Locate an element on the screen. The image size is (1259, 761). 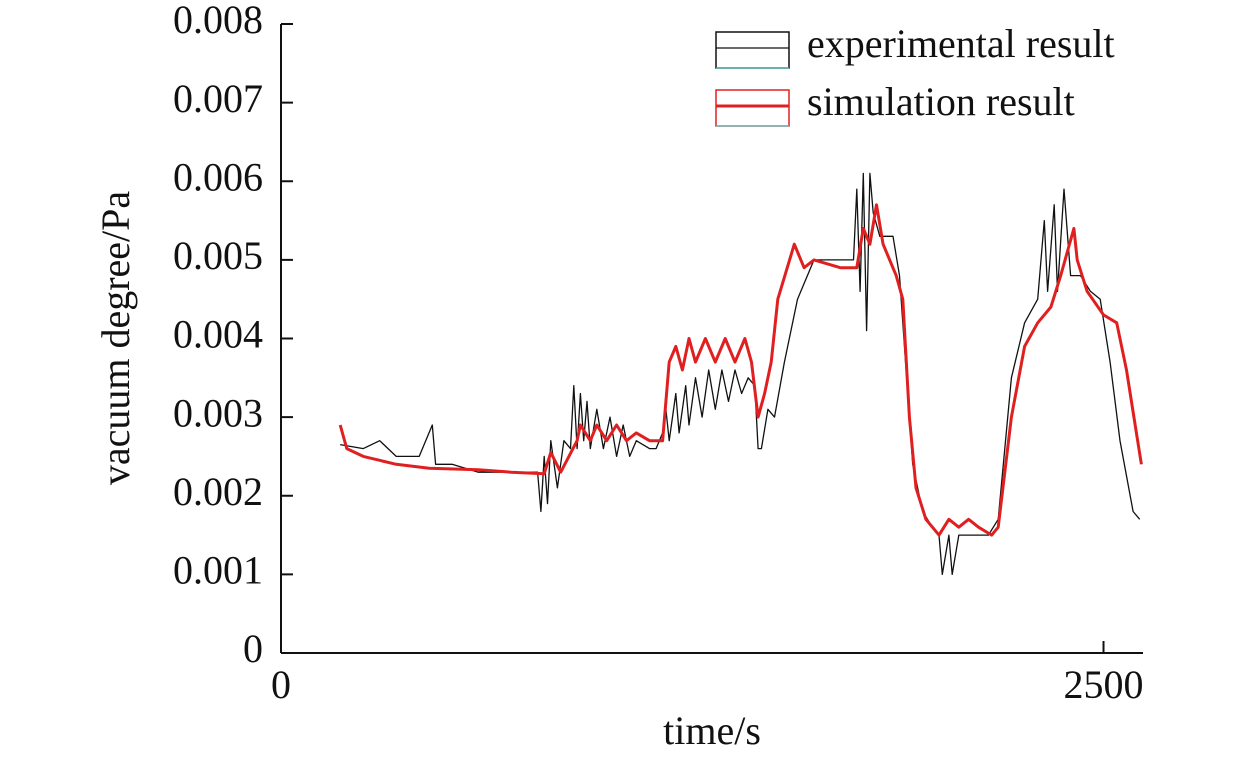
y-tick-label: 0.001 is located at coordinates (218, 570).